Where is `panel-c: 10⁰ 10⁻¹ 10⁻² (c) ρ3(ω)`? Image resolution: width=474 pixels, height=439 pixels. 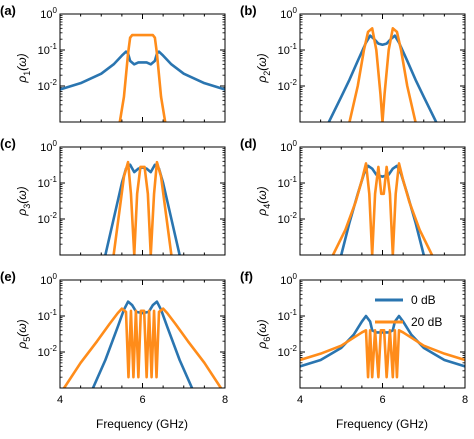 panel-c: 10⁰ 10⁻¹ 10⁻² (c) ρ3(ω) is located at coordinates (113, 196).